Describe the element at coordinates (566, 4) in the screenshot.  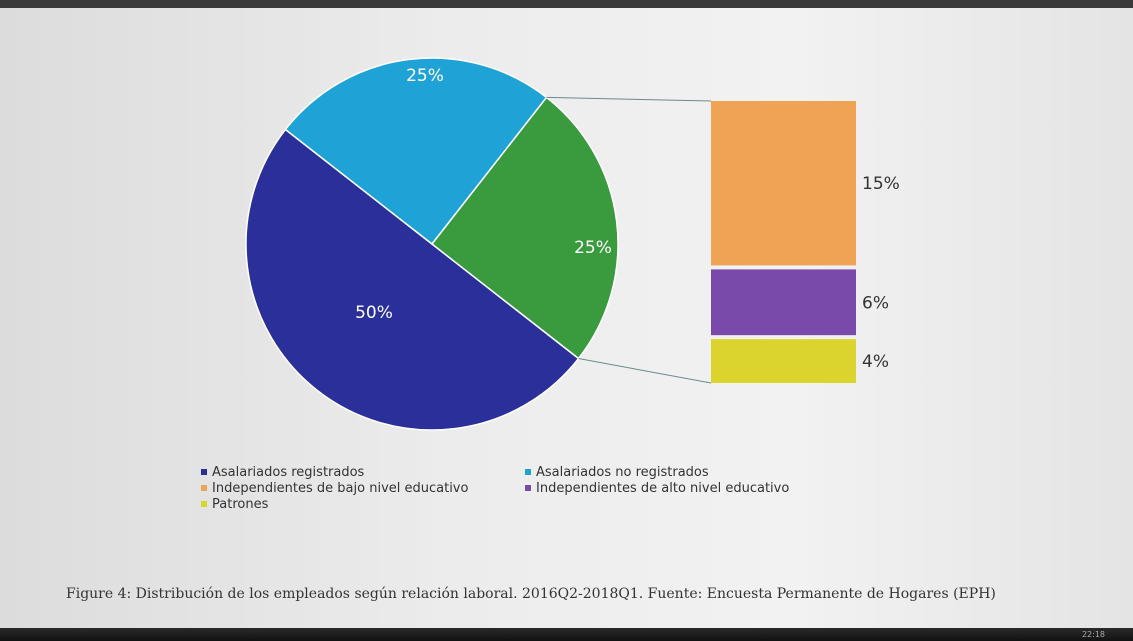
I see `monitor-bezel-top` at that location.